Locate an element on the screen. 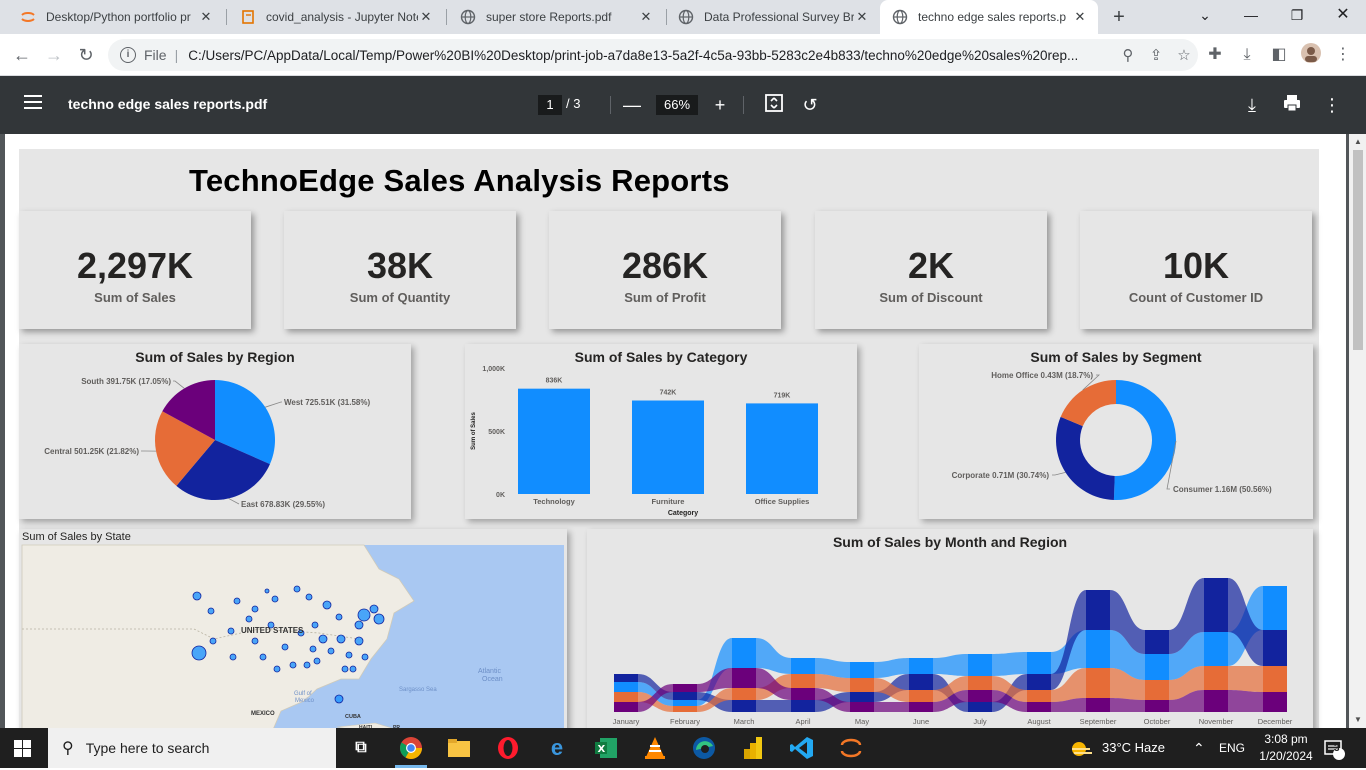  share-icon: ⇪ is located at coordinates (1156, 55).